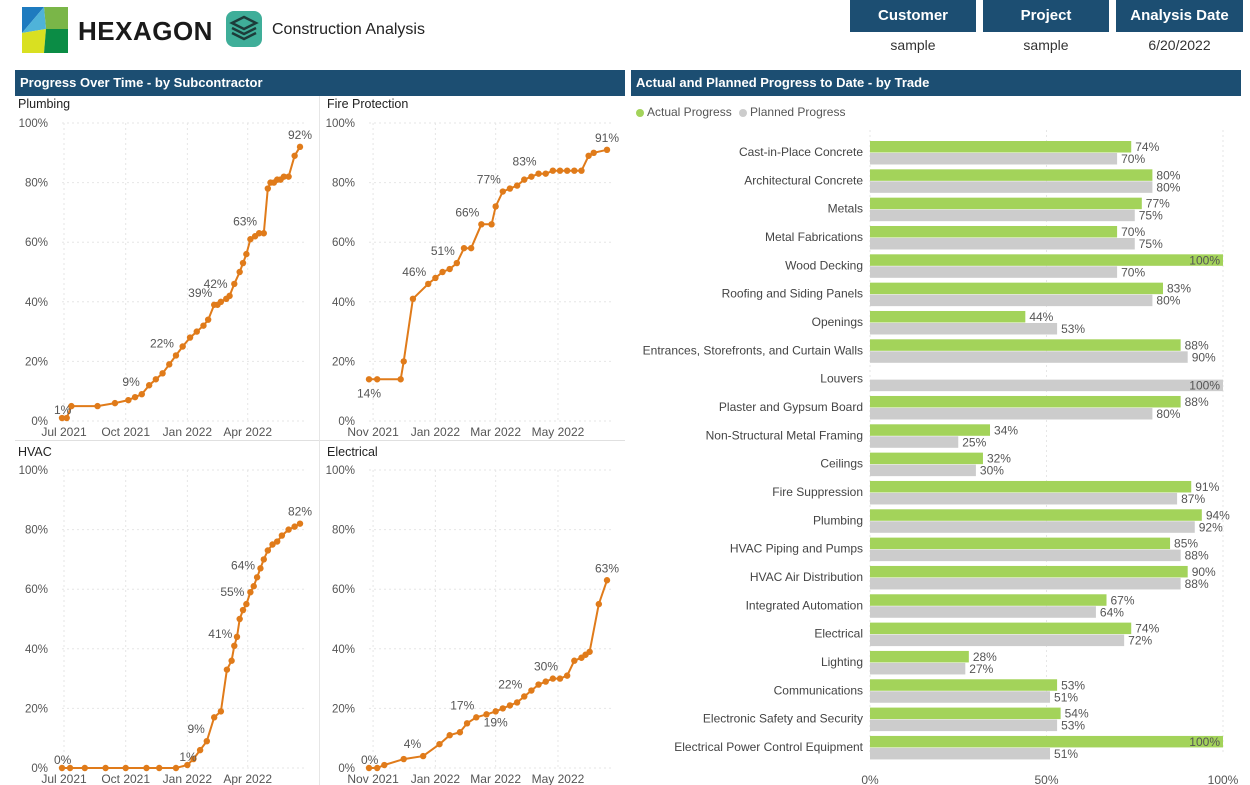 The image size is (1250, 785). Describe the element at coordinates (558, 432) in the screenshot. I see `x-tick-label: May 2022` at that location.